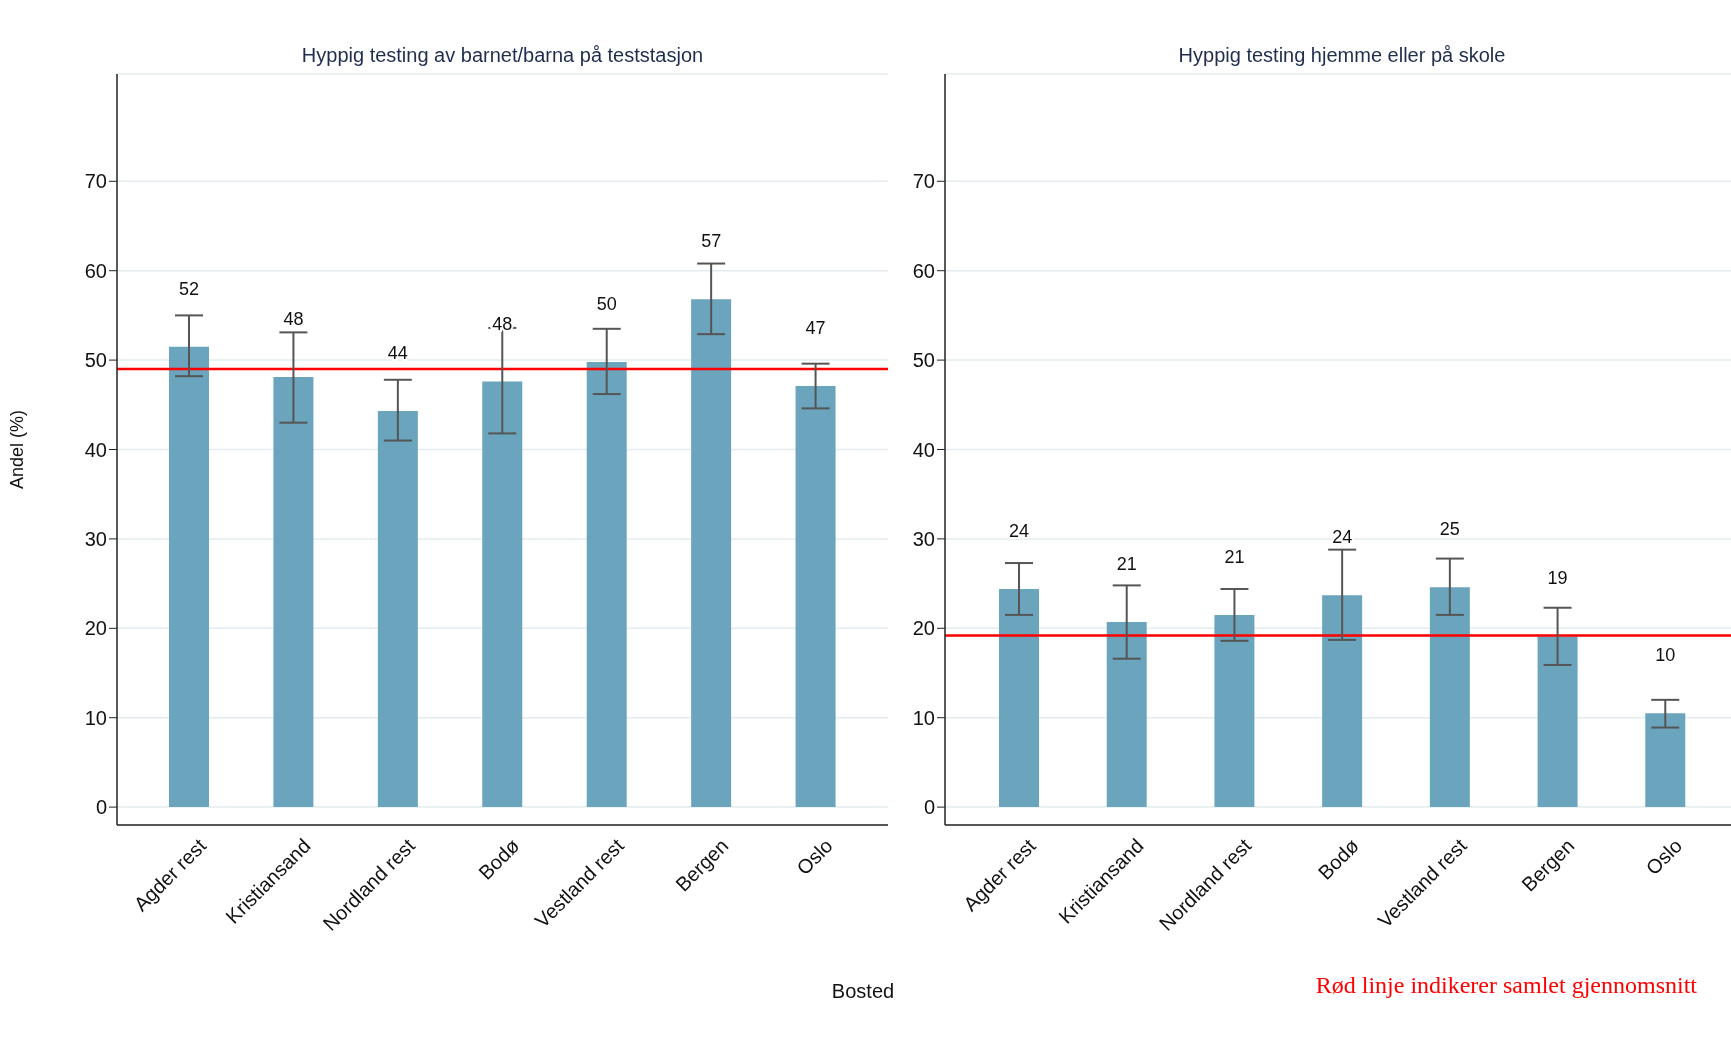  What do you see at coordinates (1449, 529) in the screenshot?
I see `data-label: 25` at bounding box center [1449, 529].